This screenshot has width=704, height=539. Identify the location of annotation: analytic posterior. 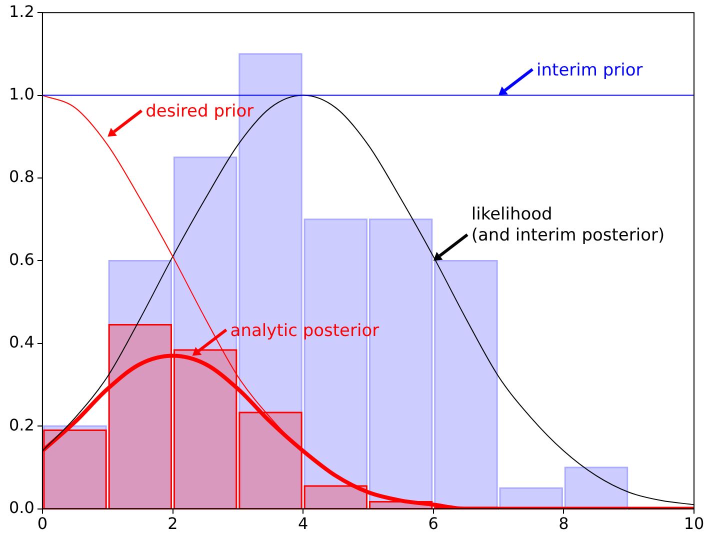
(305, 330).